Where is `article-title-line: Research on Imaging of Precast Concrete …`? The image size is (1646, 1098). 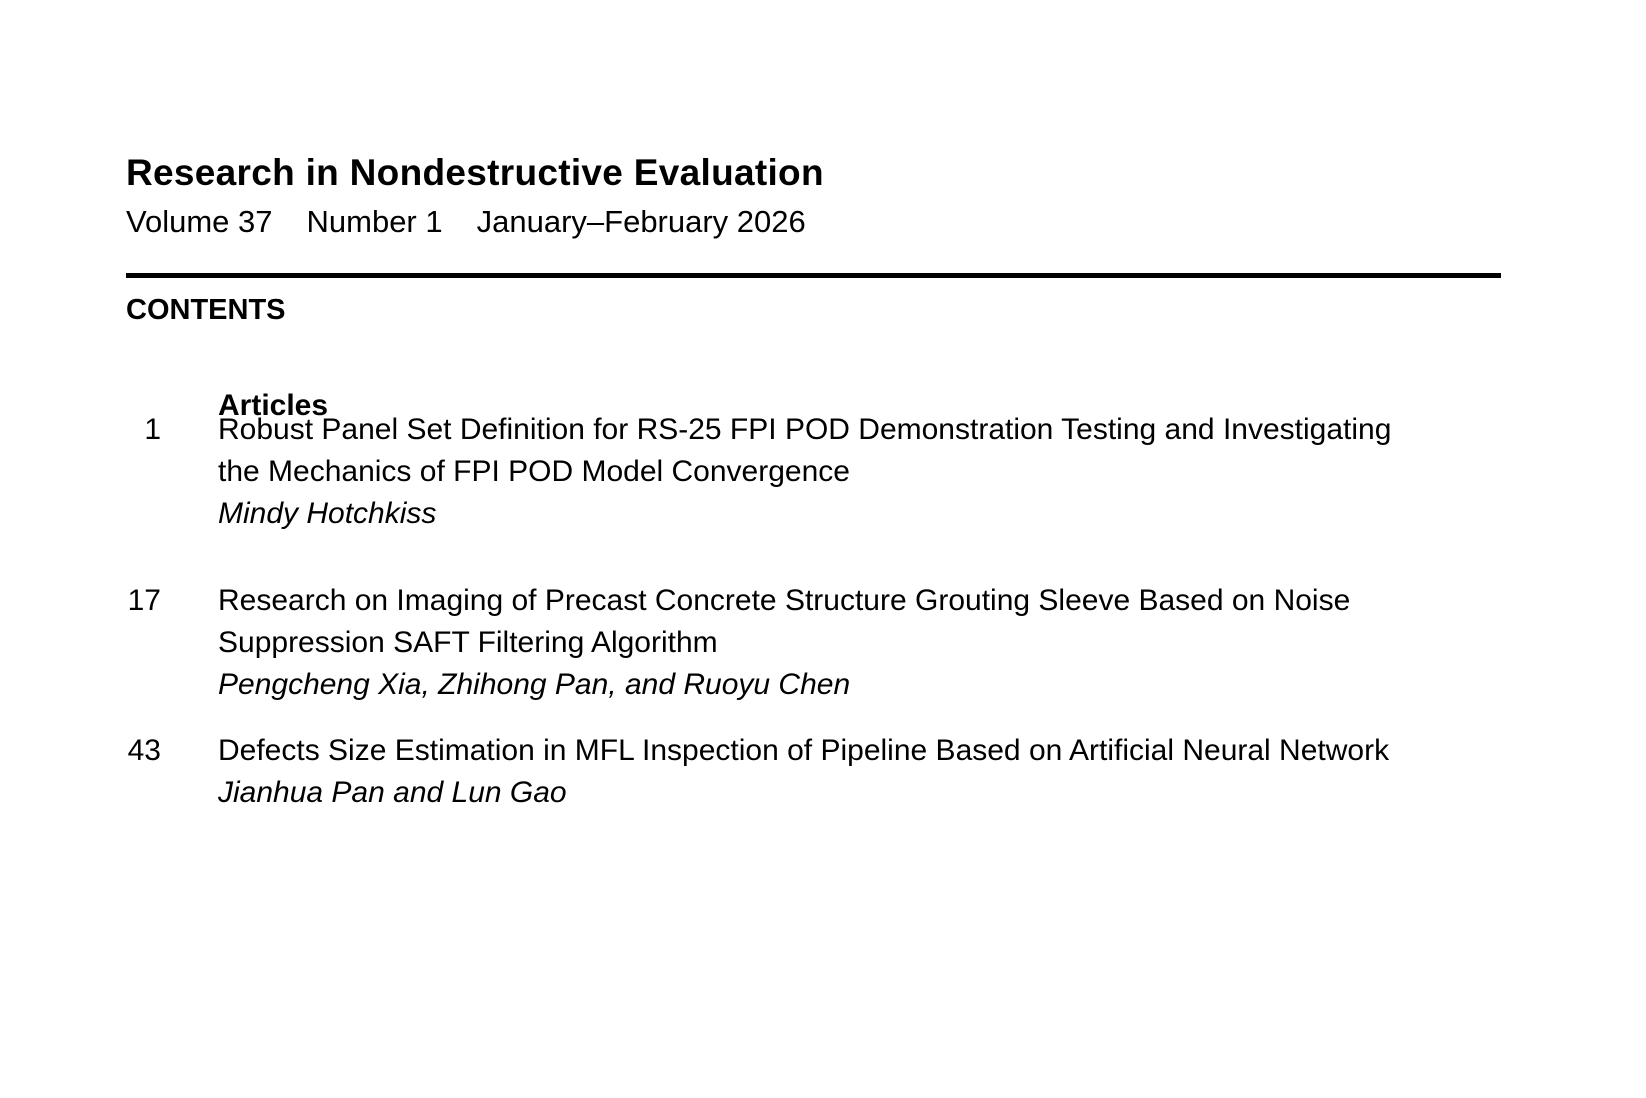 article-title-line: Research on Imaging of Precast Concrete … is located at coordinates (784, 600).